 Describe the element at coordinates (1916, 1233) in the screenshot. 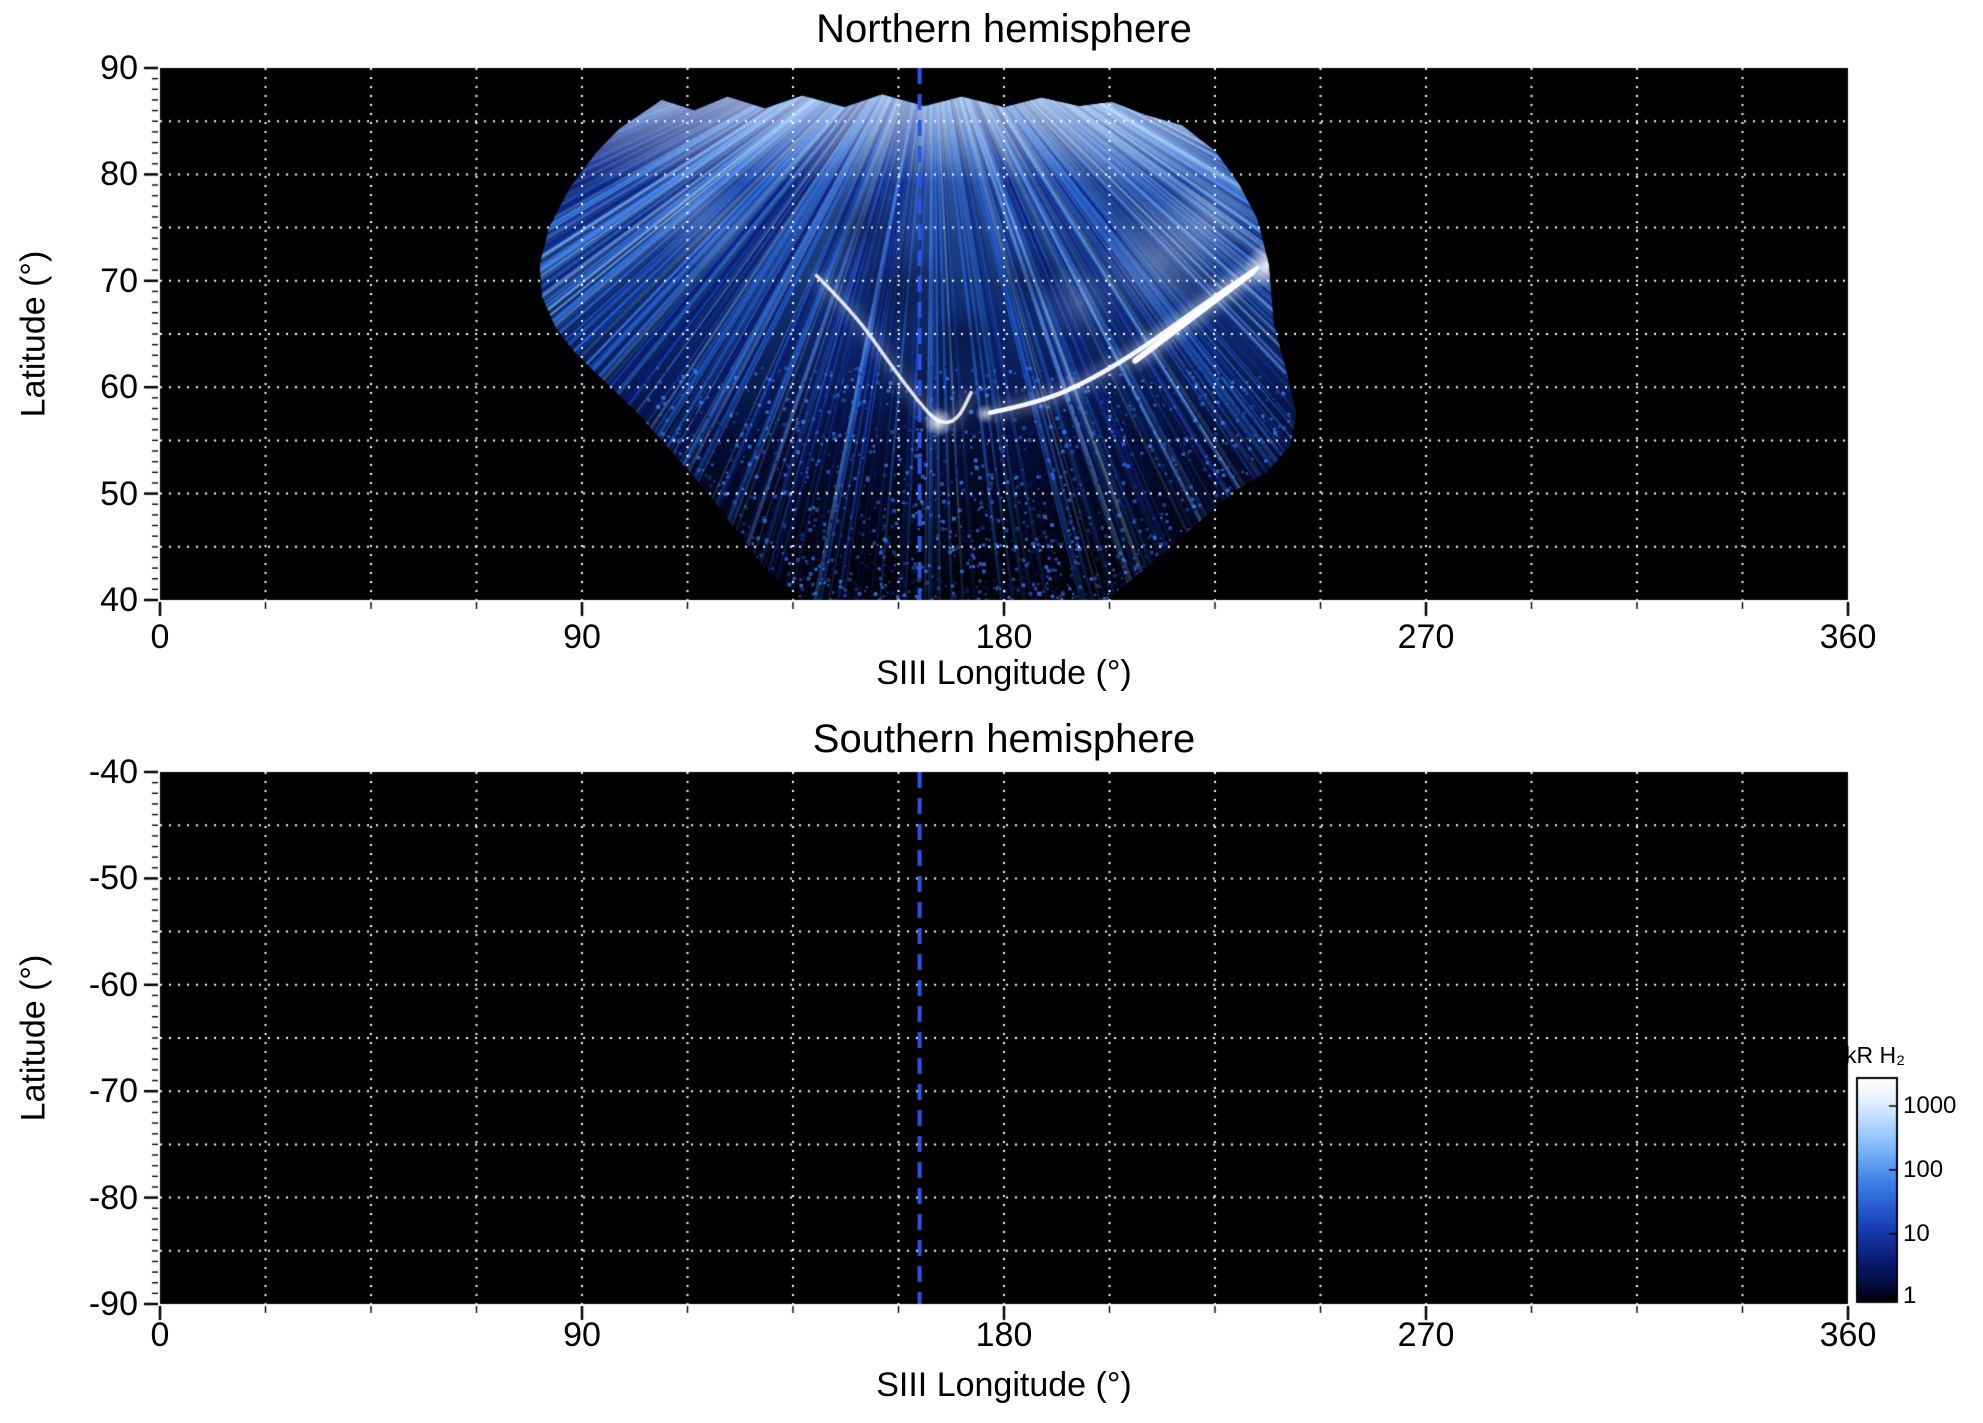

I see `colorbar-tick-label: 10` at that location.